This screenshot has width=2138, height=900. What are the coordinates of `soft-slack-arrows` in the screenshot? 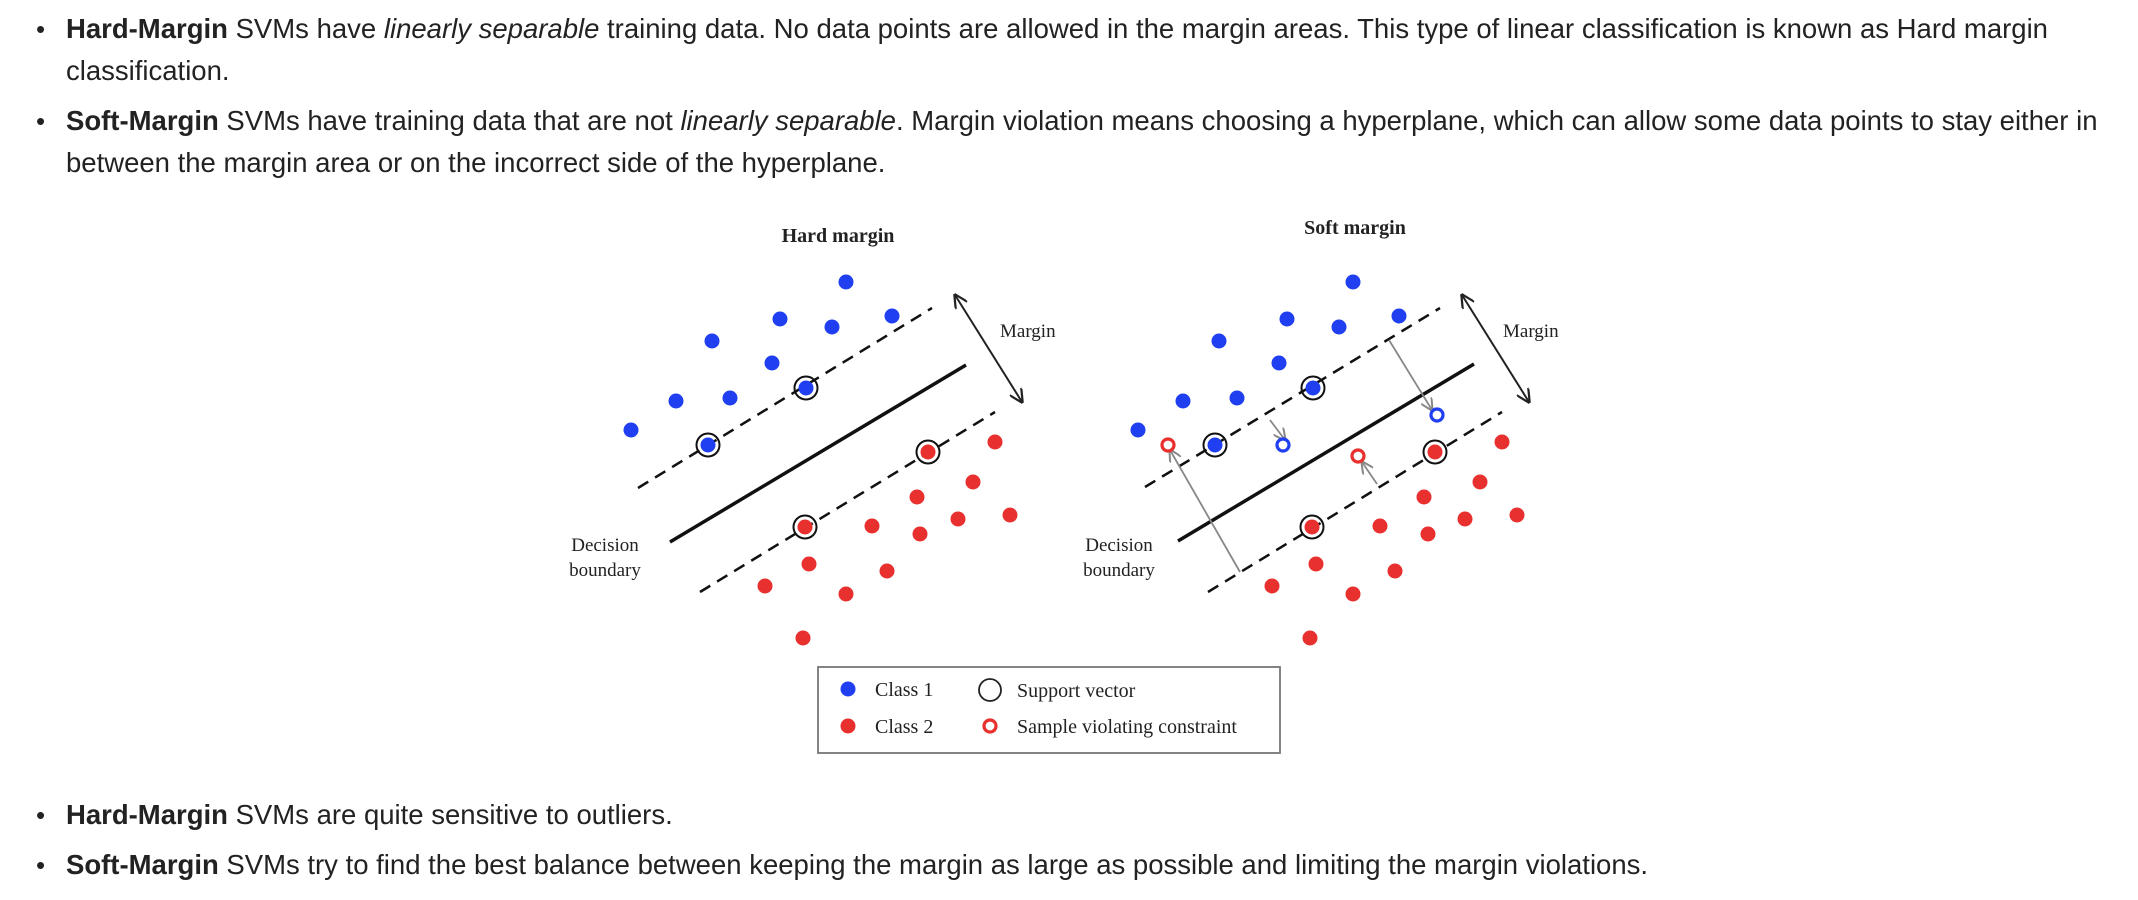 It's located at (1301, 456).